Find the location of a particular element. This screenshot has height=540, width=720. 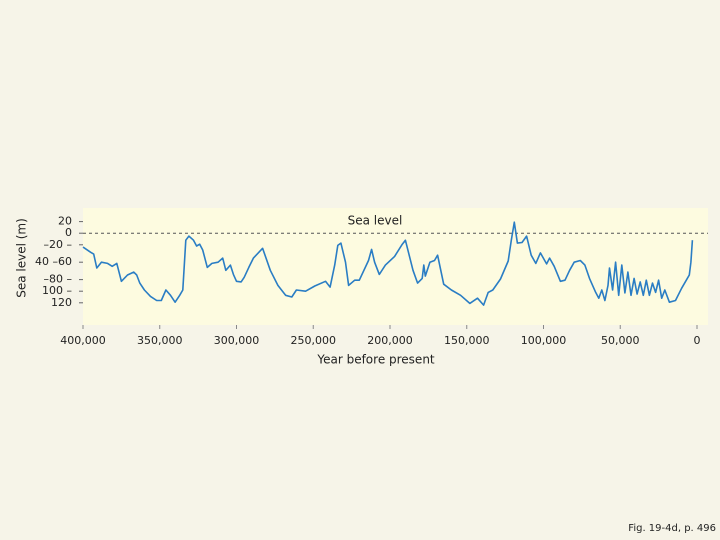

x-tick-label: 0 is located at coordinates (697, 340).